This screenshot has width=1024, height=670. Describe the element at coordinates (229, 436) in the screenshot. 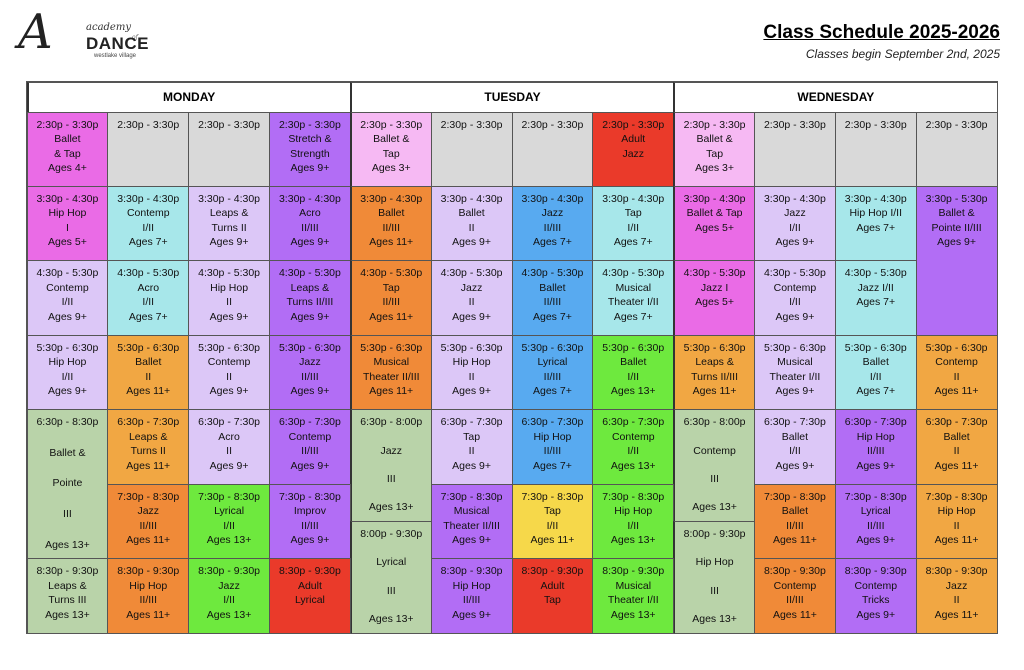

I see `class-text: Acro` at that location.